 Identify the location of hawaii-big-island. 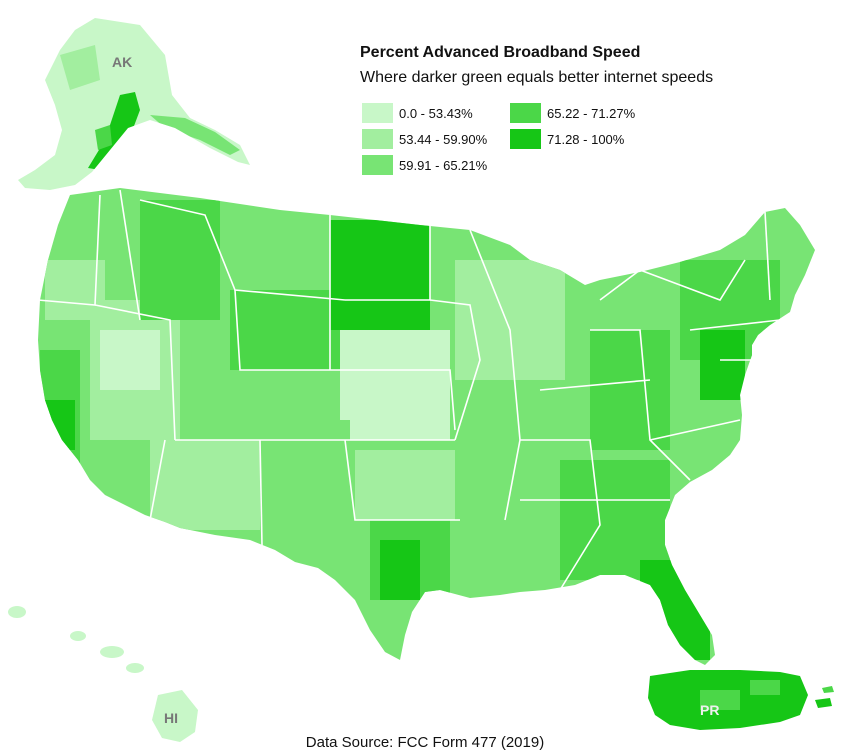
(175, 716).